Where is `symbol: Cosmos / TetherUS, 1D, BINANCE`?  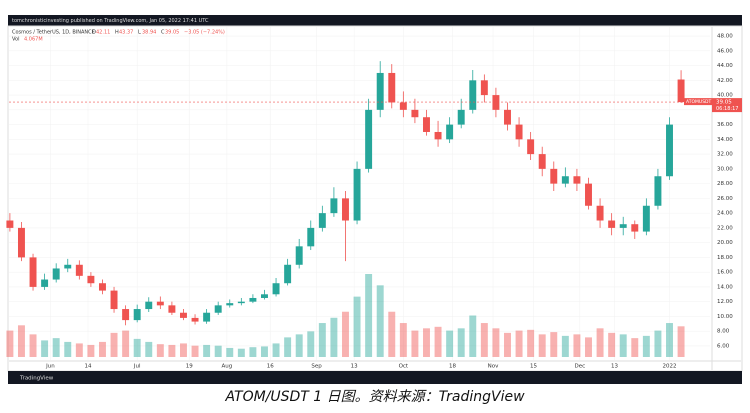 symbol: Cosmos / TetherUS, 1D, BINANCE is located at coordinates (53, 33).